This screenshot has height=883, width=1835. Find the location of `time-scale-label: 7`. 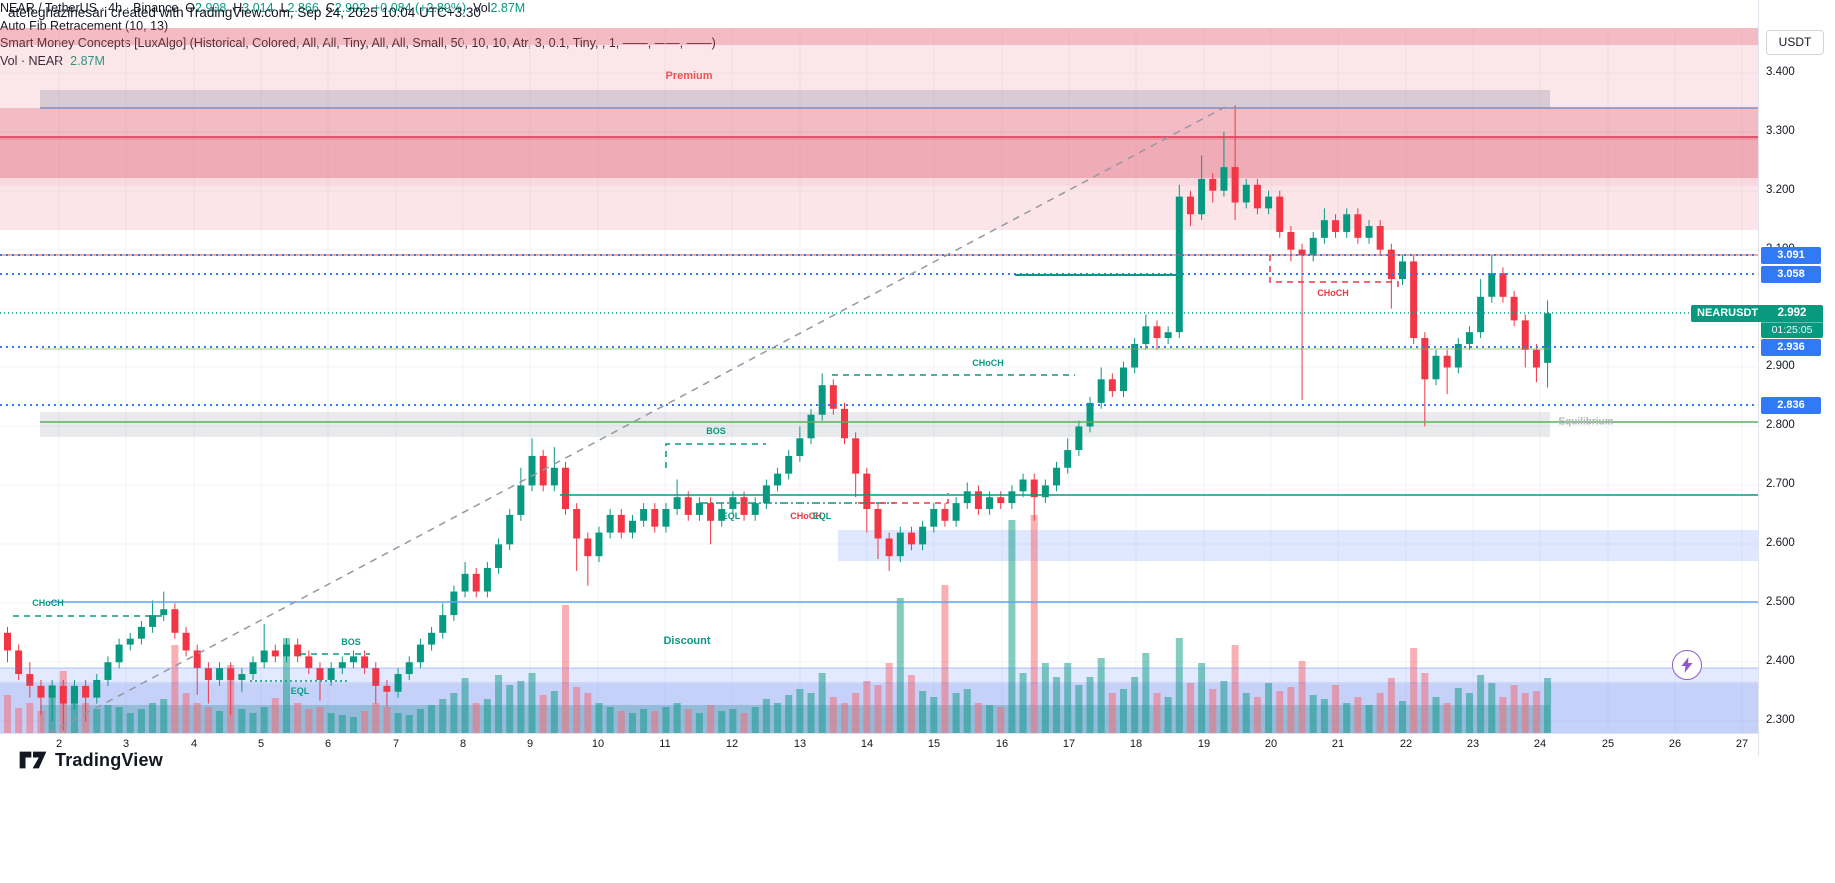

time-scale-label: 7 is located at coordinates (396, 744).